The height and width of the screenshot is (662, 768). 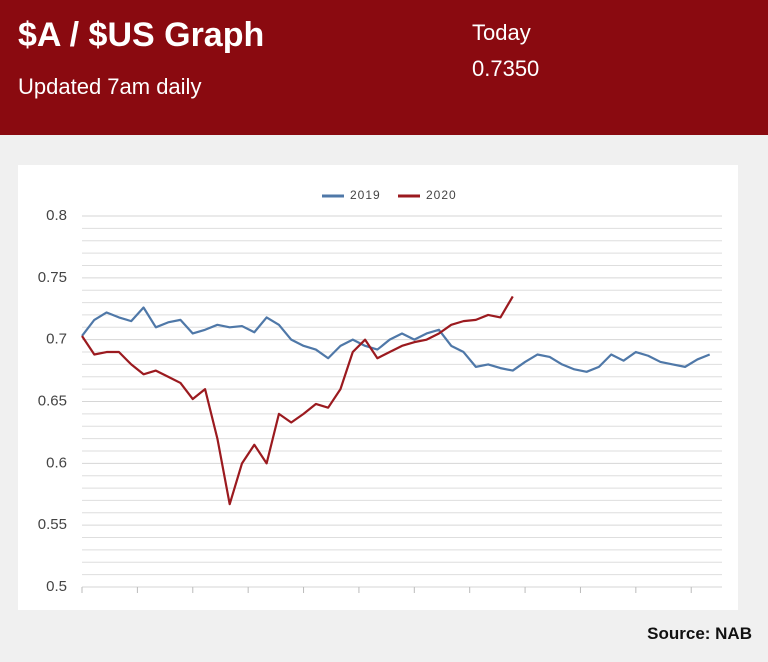 I want to click on legend-text: 2020, so click(x=441, y=195).